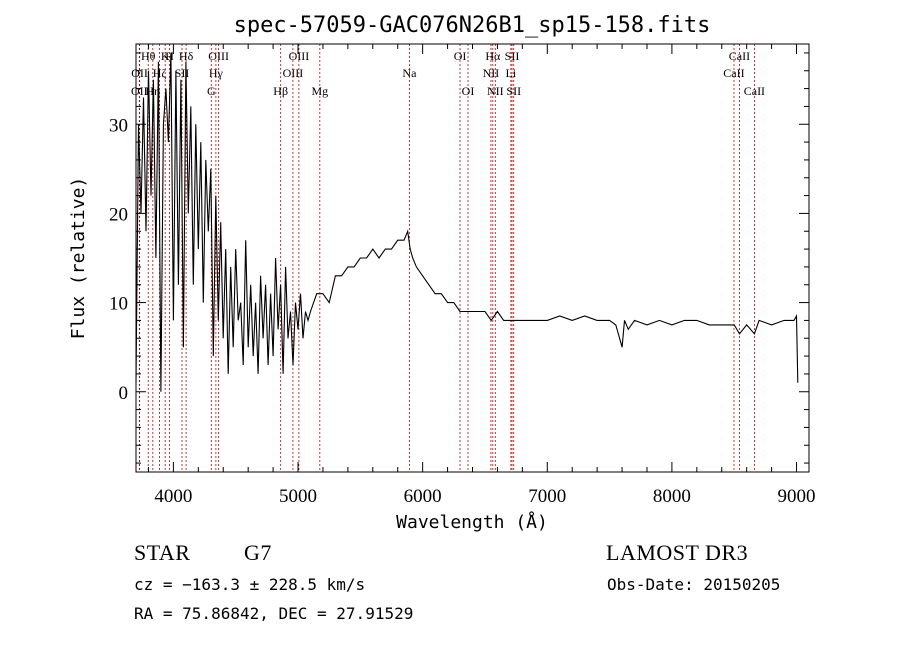 The height and width of the screenshot is (649, 900). What do you see at coordinates (162, 552) in the screenshot?
I see `object-class: STAR` at bounding box center [162, 552].